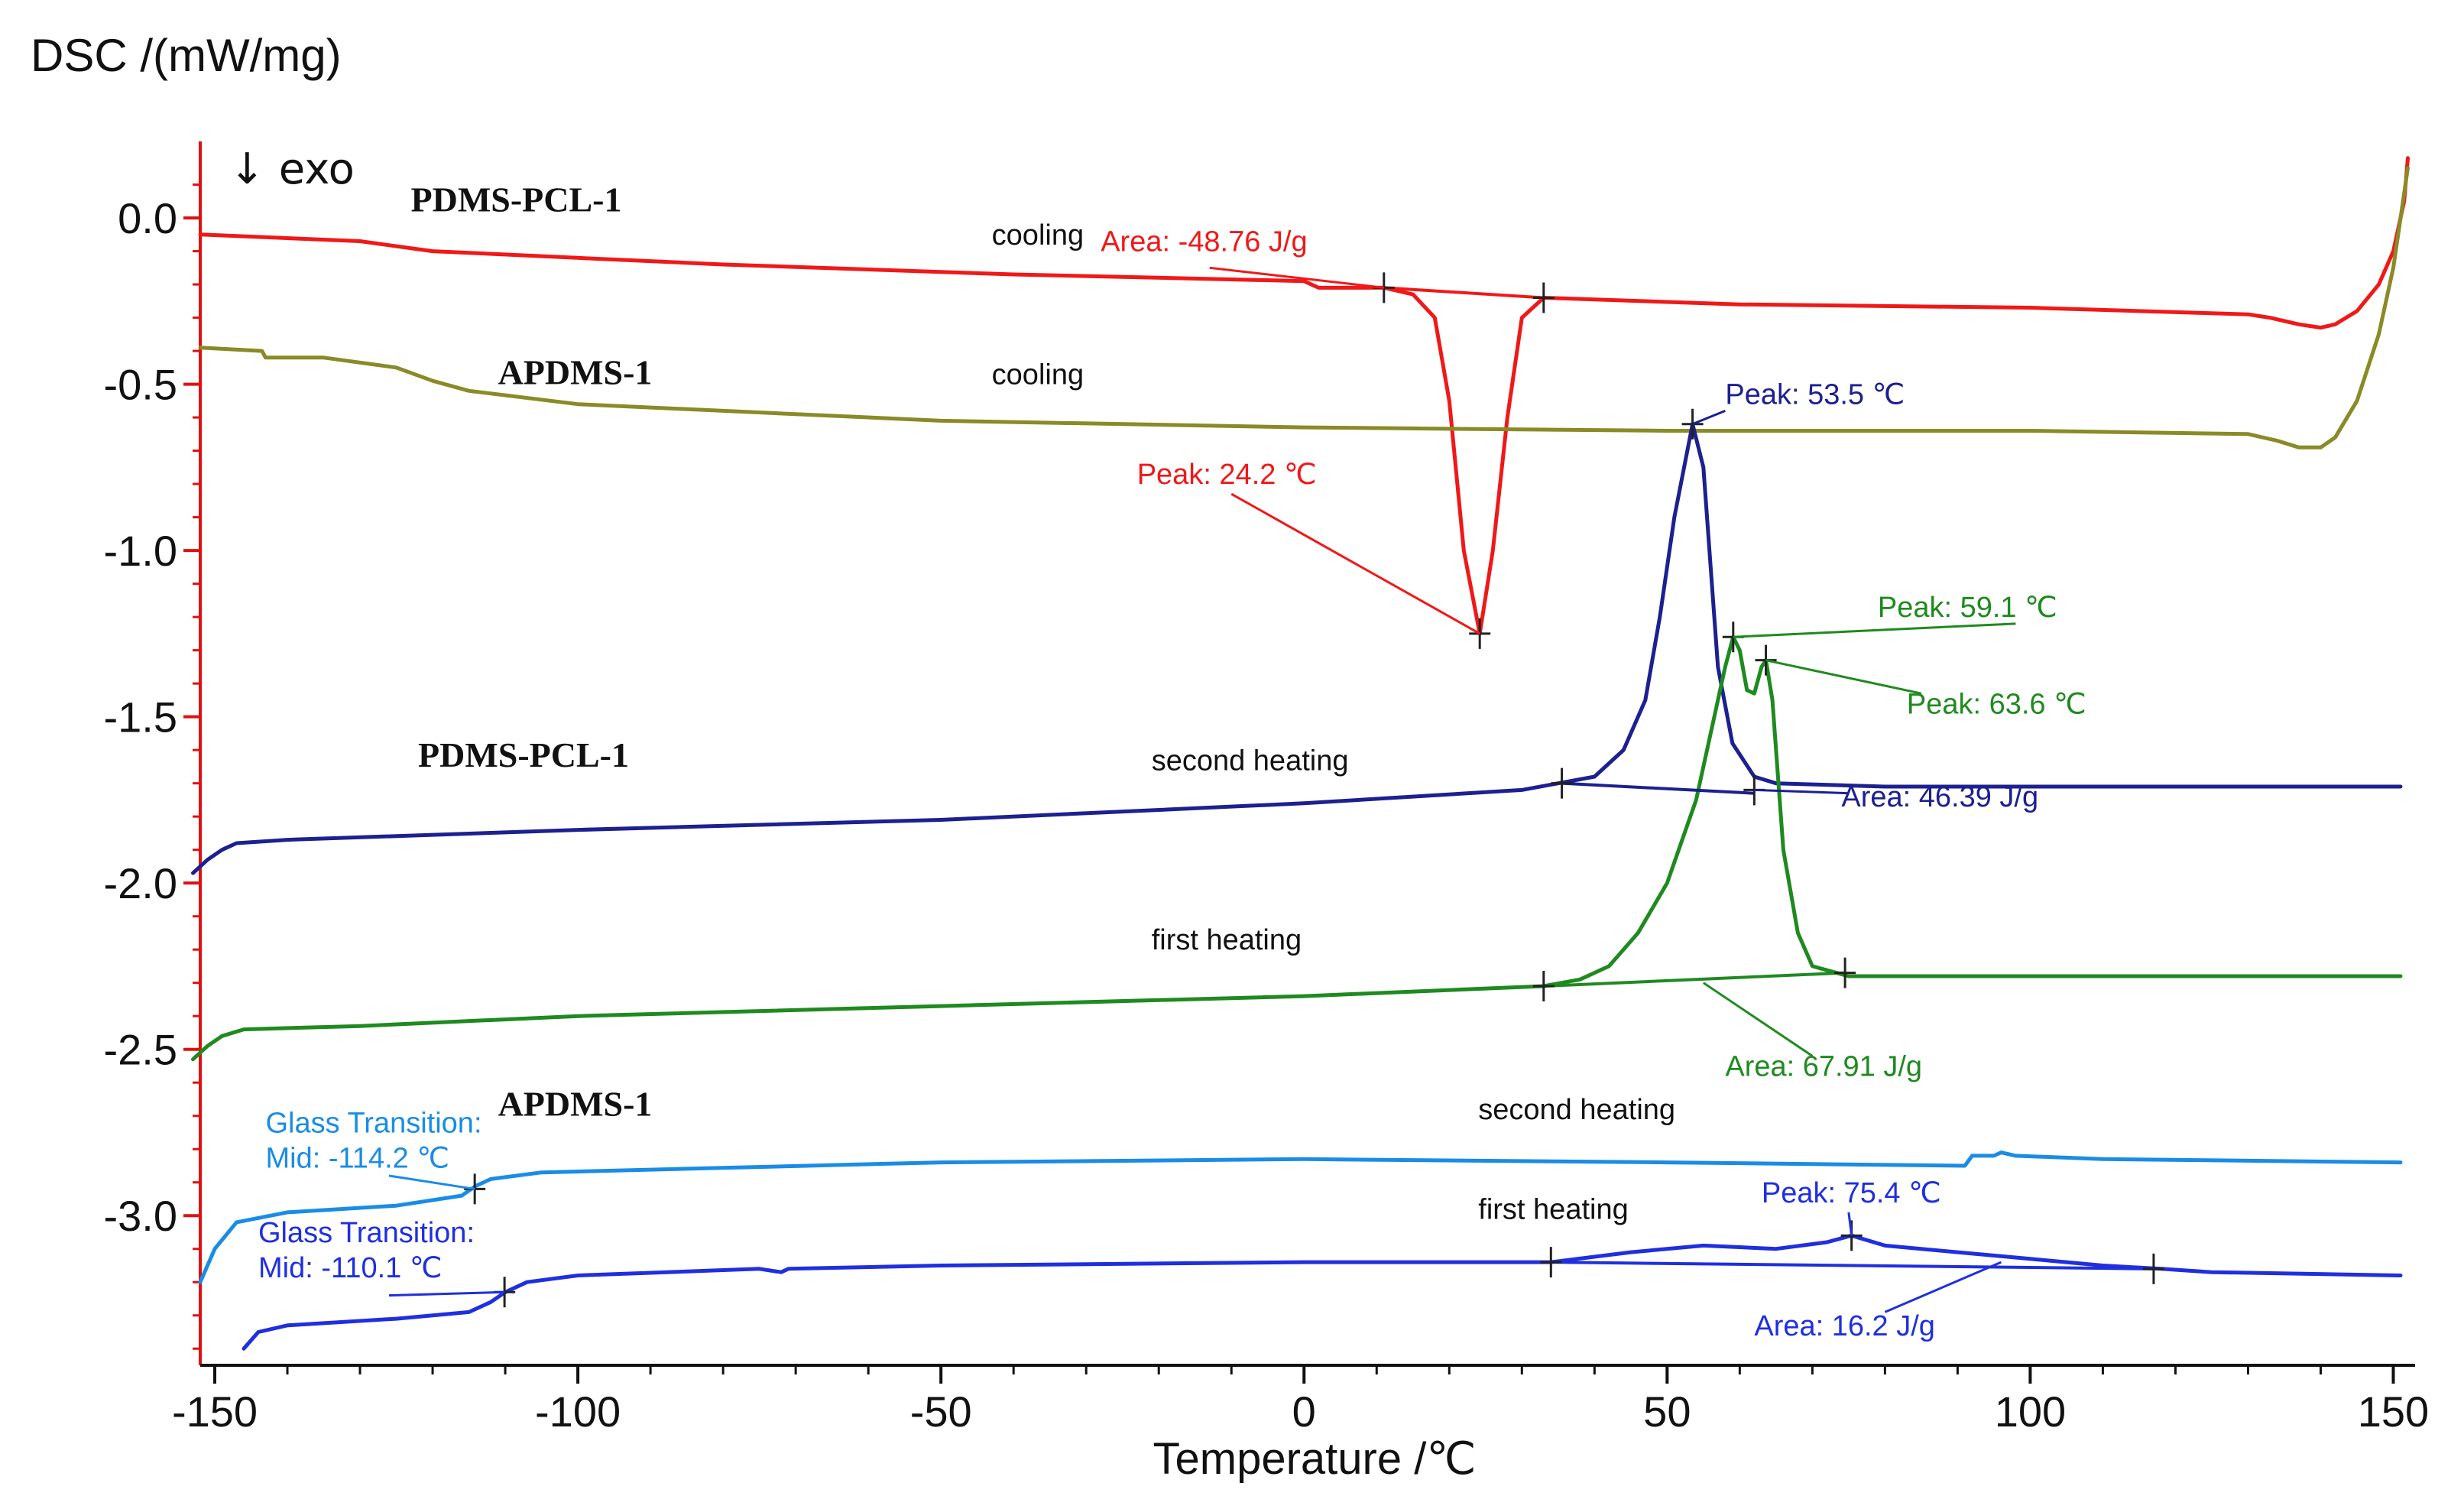 The image size is (2464, 1509). I want to click on x-tick-label: -100, so click(578, 1411).